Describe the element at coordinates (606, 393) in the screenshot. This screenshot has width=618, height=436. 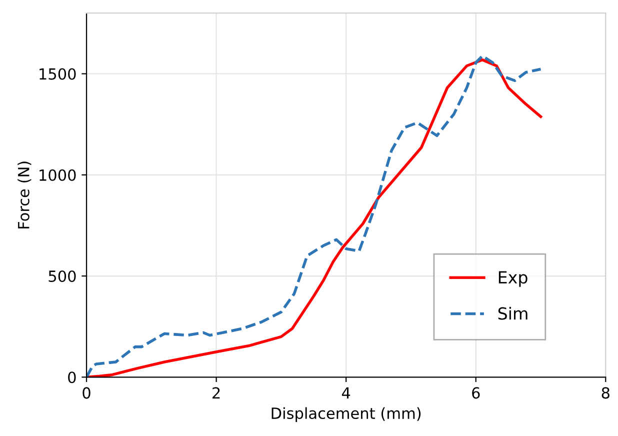
I see `x-tick-label: 8` at that location.